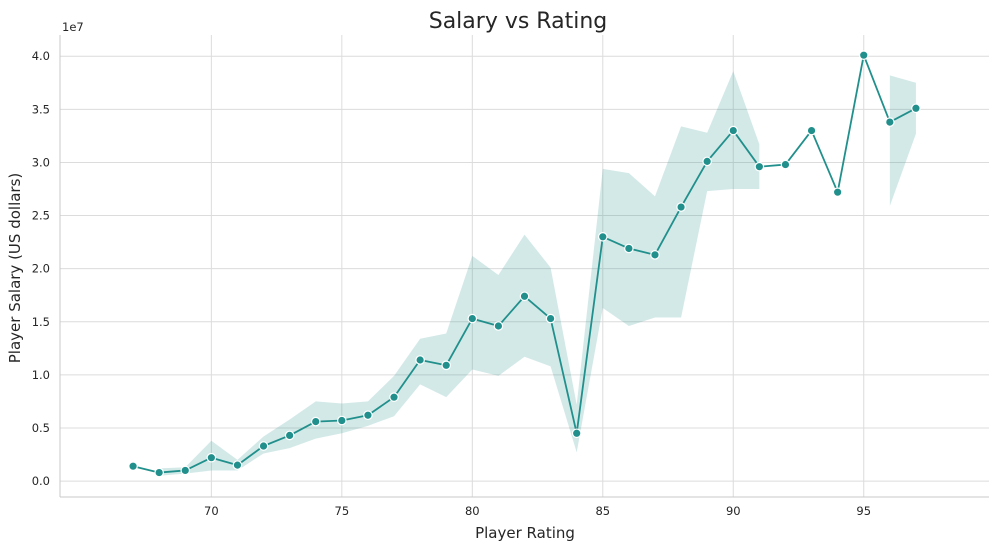 The image size is (999, 550). What do you see at coordinates (41, 109) in the screenshot?
I see `y-tick-label: 3.5` at bounding box center [41, 109].